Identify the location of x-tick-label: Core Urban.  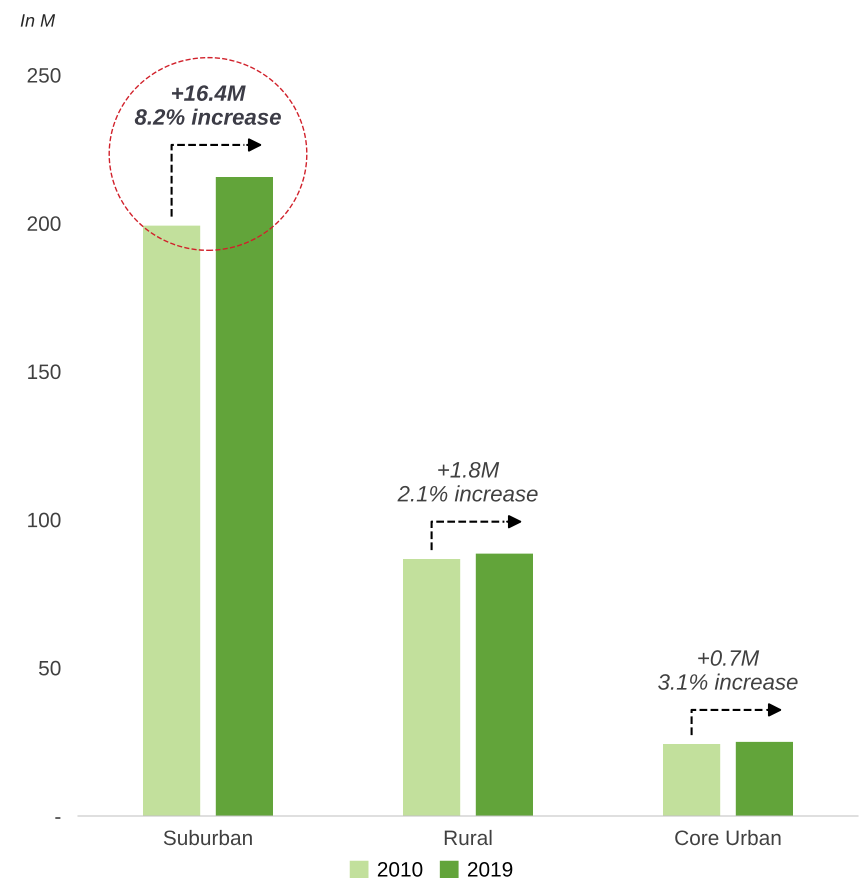
(727, 838).